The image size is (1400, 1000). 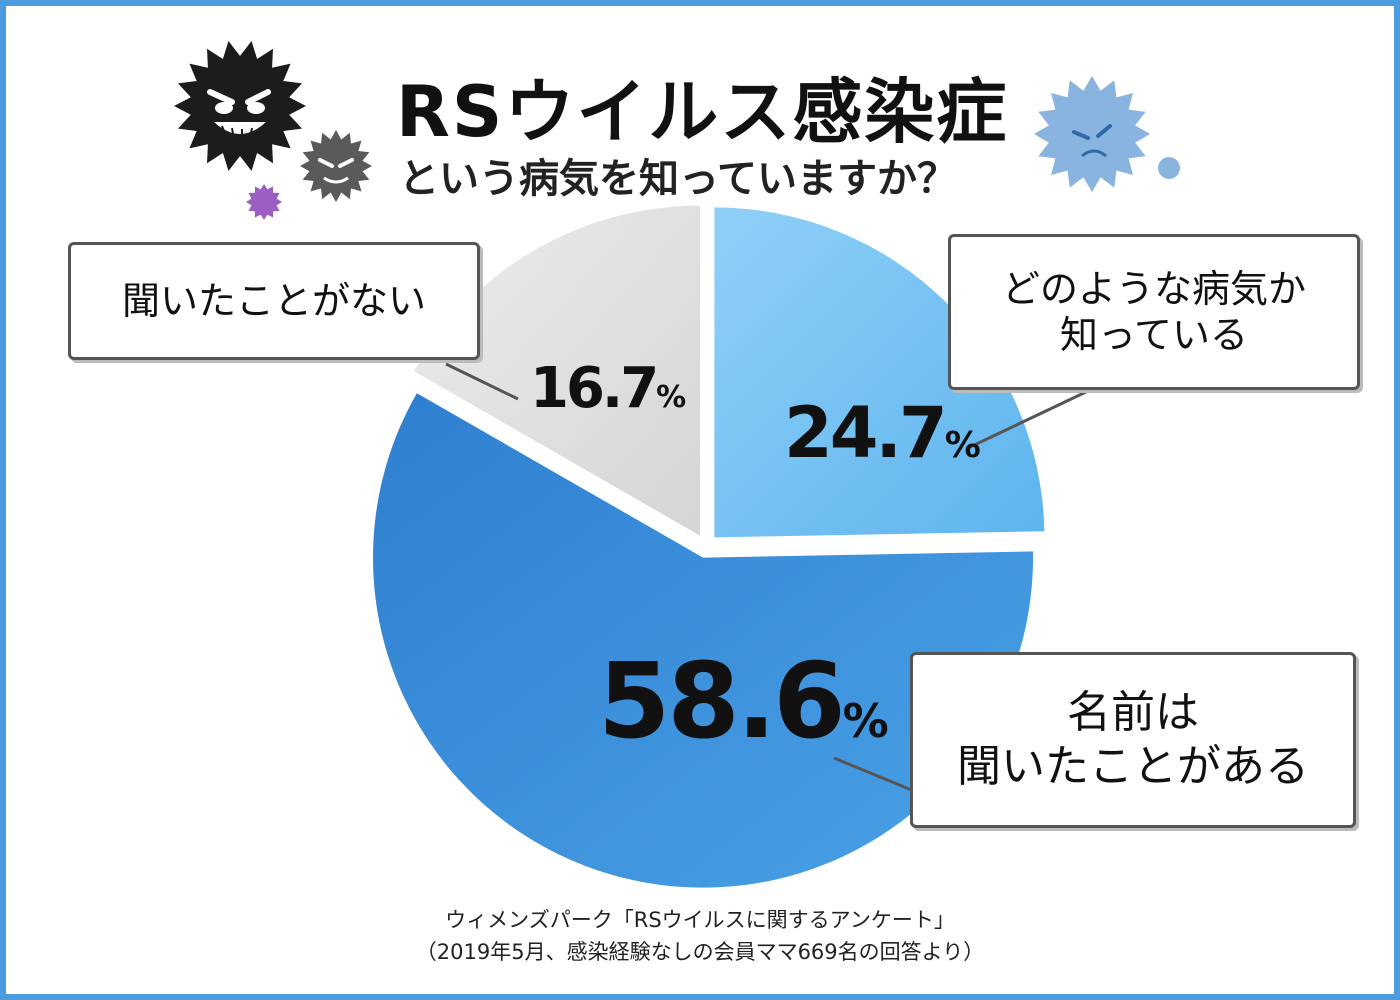 What do you see at coordinates (702, 112) in the screenshot?
I see `chart-title: RSウイルス感染症` at bounding box center [702, 112].